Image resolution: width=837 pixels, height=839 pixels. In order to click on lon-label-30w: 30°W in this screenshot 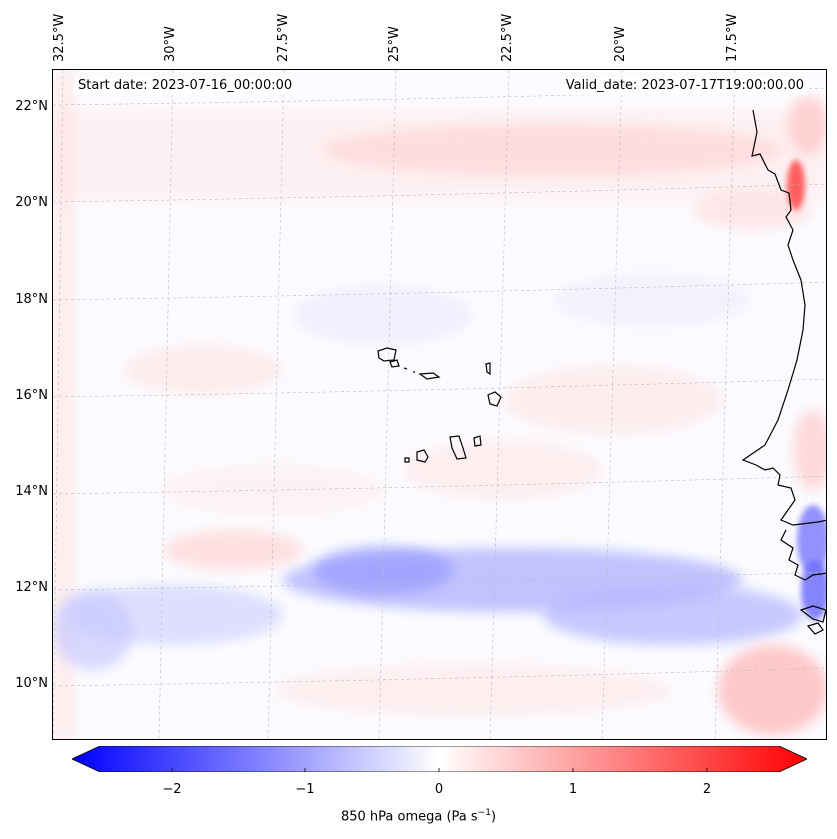, I will do `click(170, 44)`.